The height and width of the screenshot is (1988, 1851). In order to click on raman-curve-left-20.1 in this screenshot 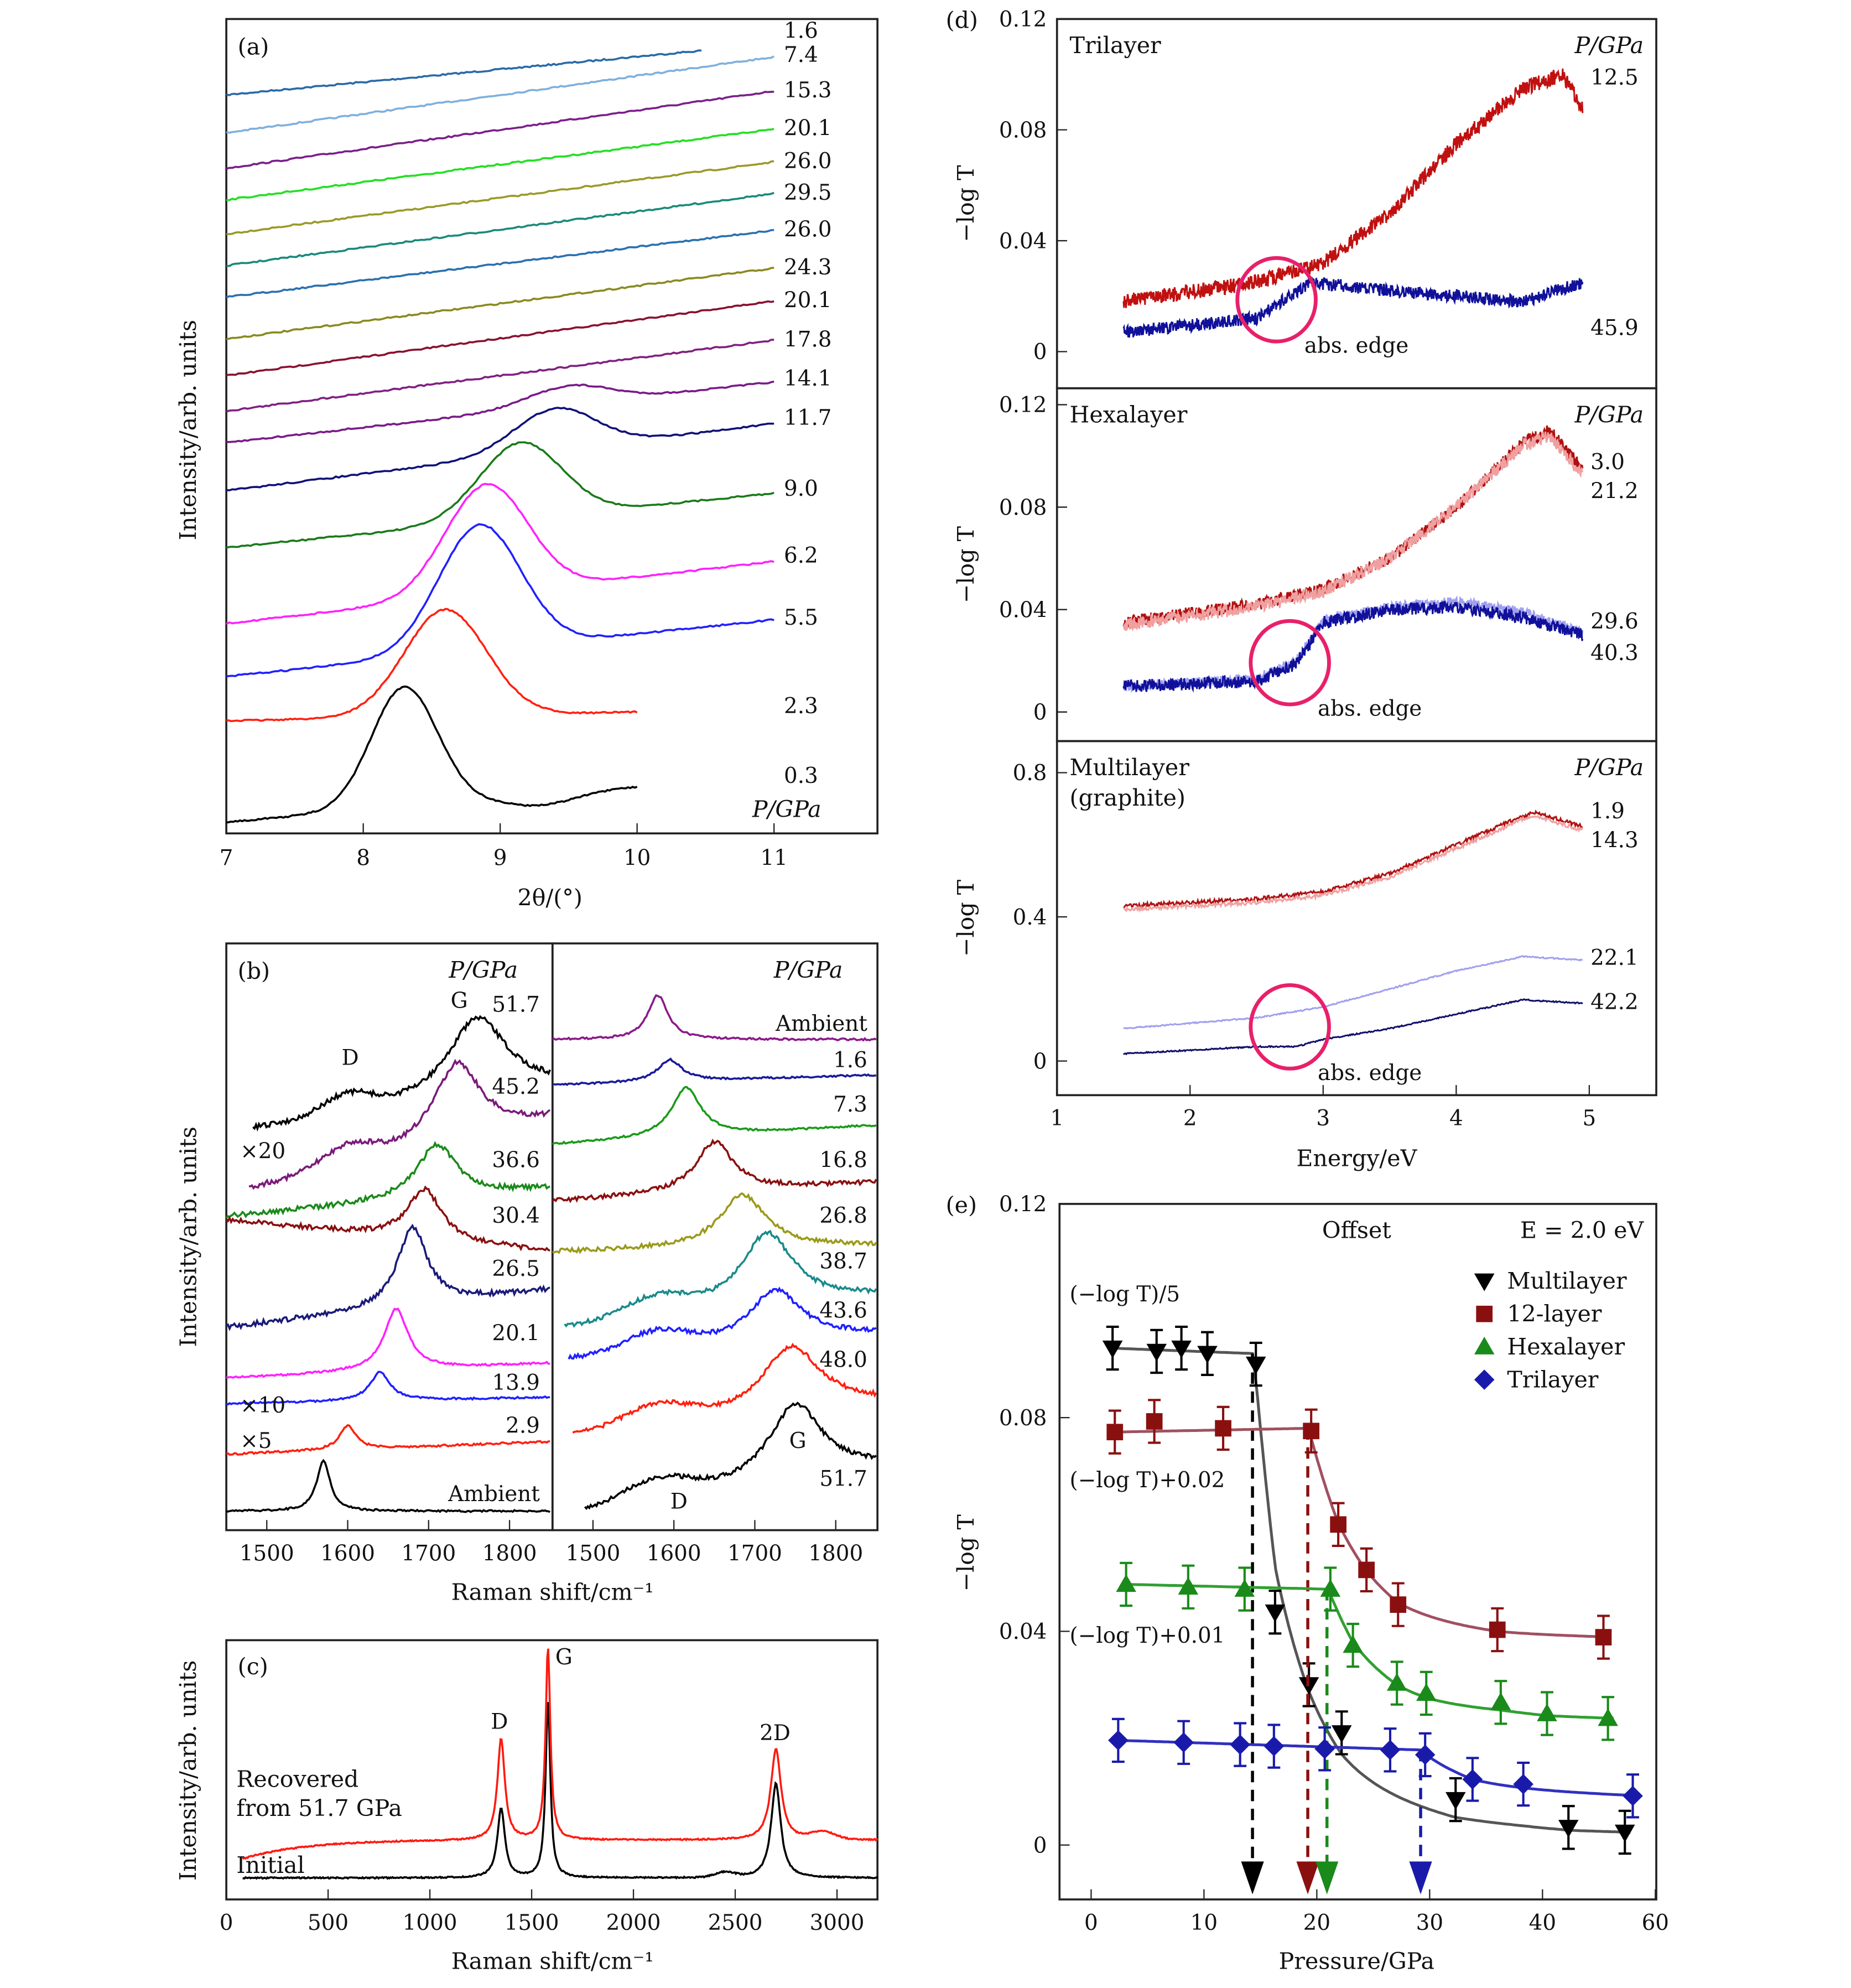, I will do `click(388, 1343)`.